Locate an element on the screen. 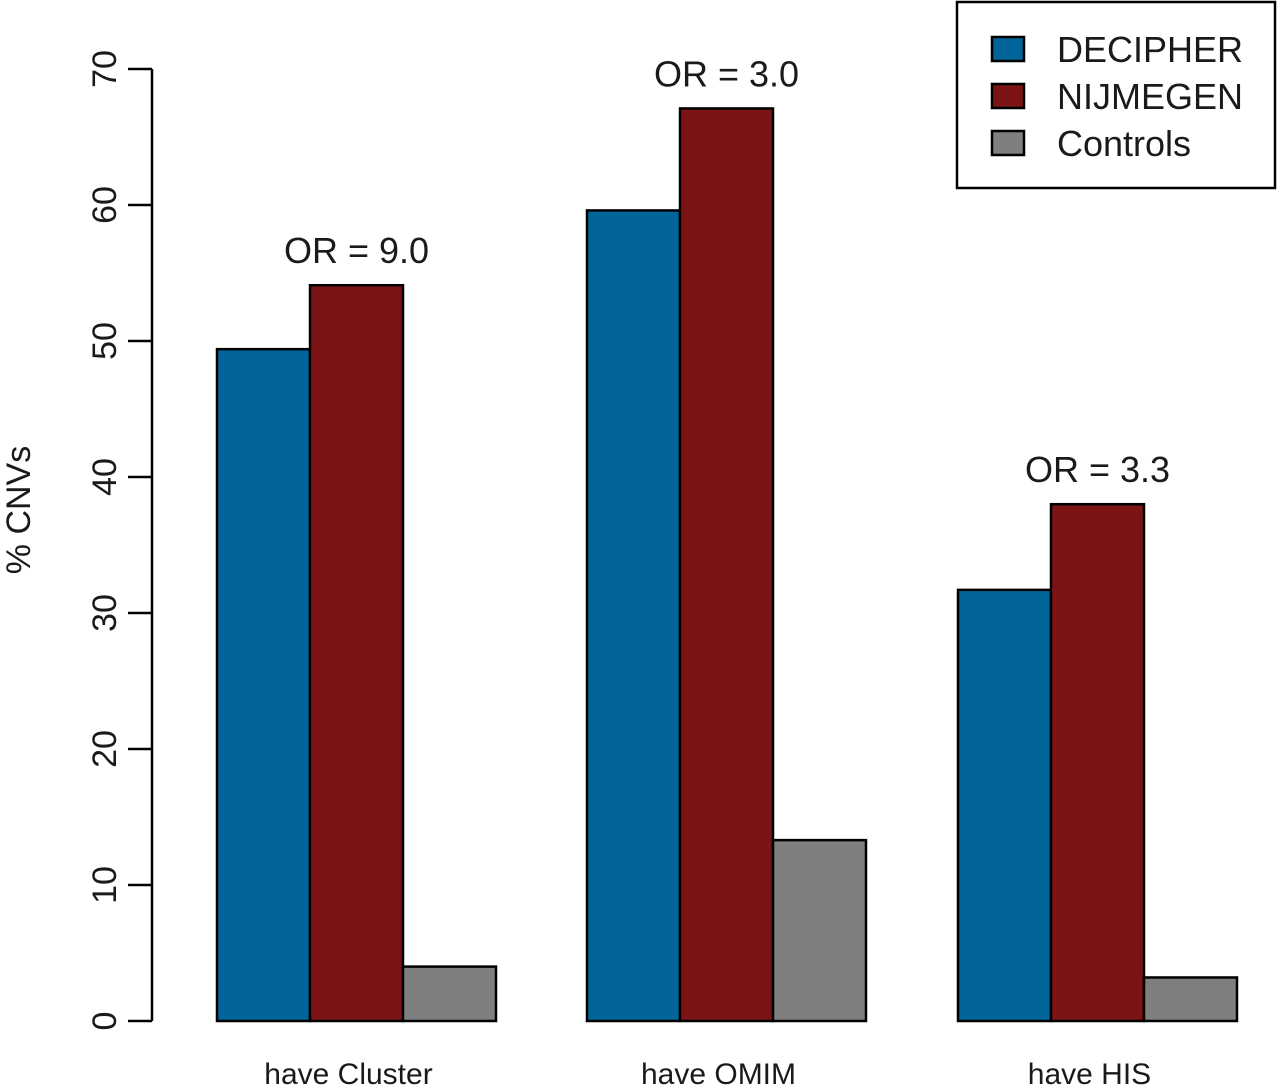  y-tick-label: 0 is located at coordinates (105, 1021).